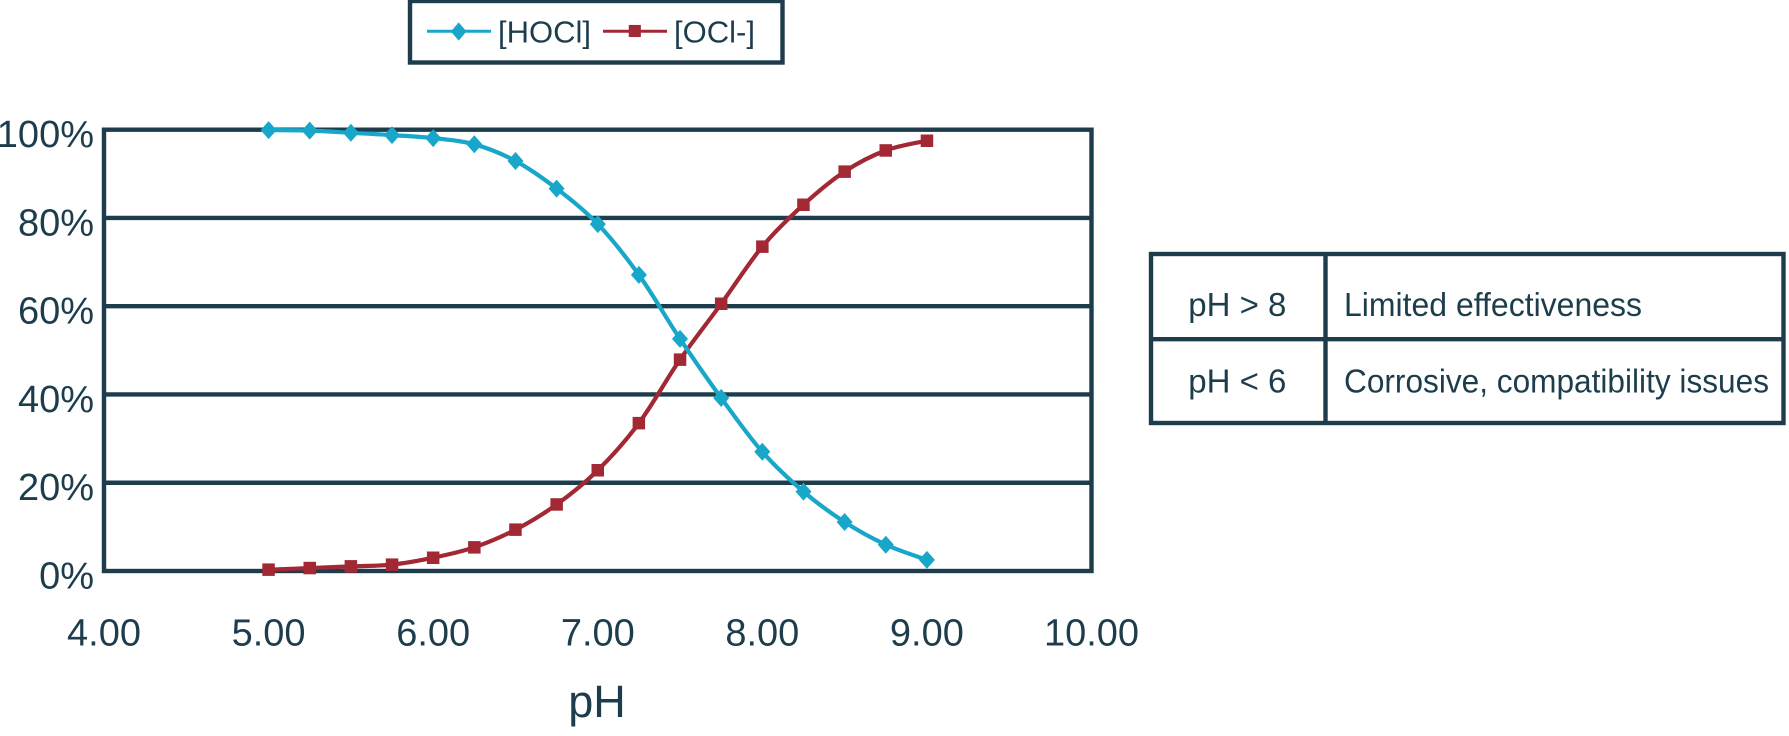  What do you see at coordinates (66, 576) in the screenshot?
I see `svg-text: 0%` at bounding box center [66, 576].